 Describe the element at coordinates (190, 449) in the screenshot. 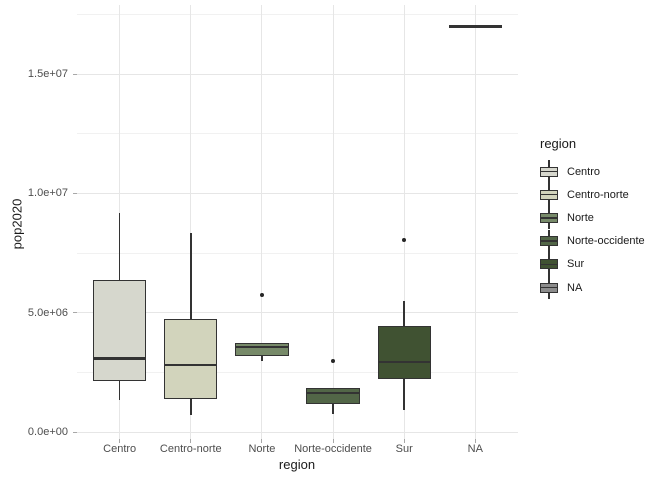

I see `x-tick-label: Centro-norte` at that location.